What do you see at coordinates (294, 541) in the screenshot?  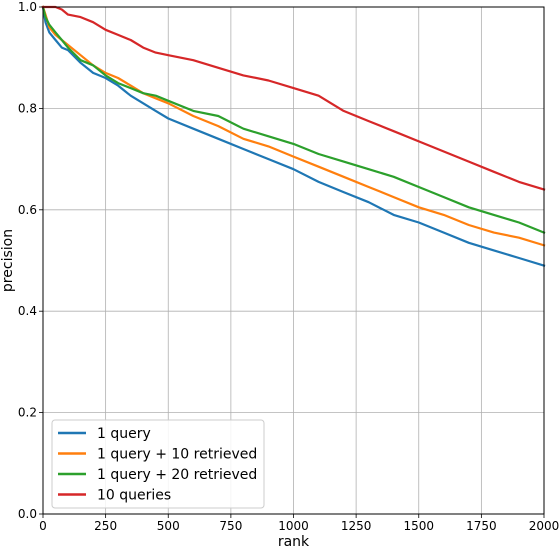 I see `x-axis-label: rank` at bounding box center [294, 541].